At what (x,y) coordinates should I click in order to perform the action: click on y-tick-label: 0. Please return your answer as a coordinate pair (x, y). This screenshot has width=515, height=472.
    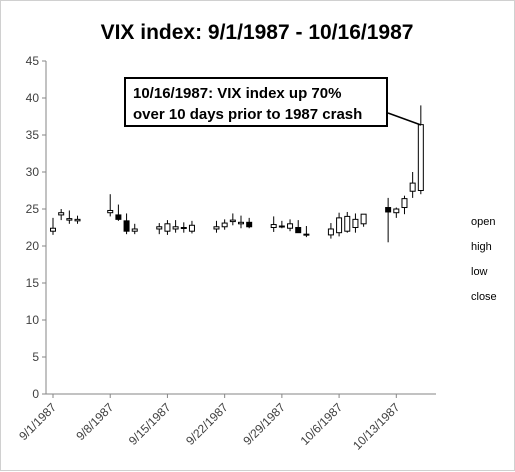
    Looking at the image, I should click on (35, 394).